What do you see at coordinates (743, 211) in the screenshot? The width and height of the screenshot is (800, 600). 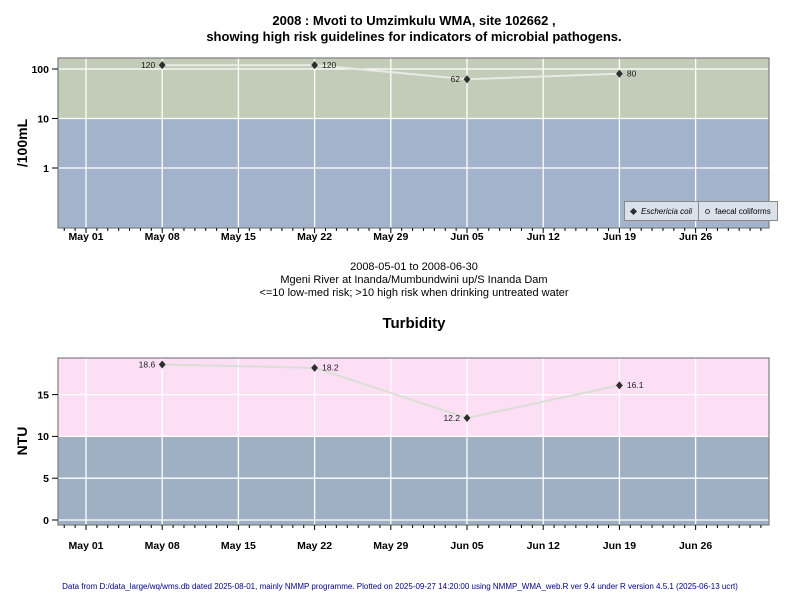 I see `legend-label-faecal-coliforms: faecal coliforms` at bounding box center [743, 211].